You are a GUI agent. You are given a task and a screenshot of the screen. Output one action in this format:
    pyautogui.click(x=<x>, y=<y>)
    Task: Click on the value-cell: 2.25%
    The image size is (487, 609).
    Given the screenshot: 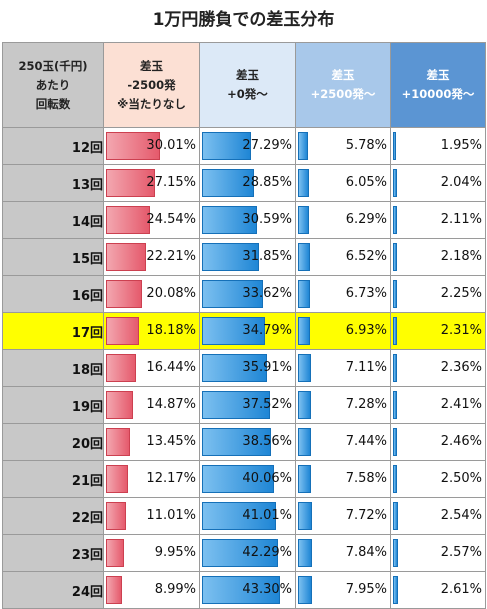 What is the action you would take?
    pyautogui.click(x=438, y=294)
    